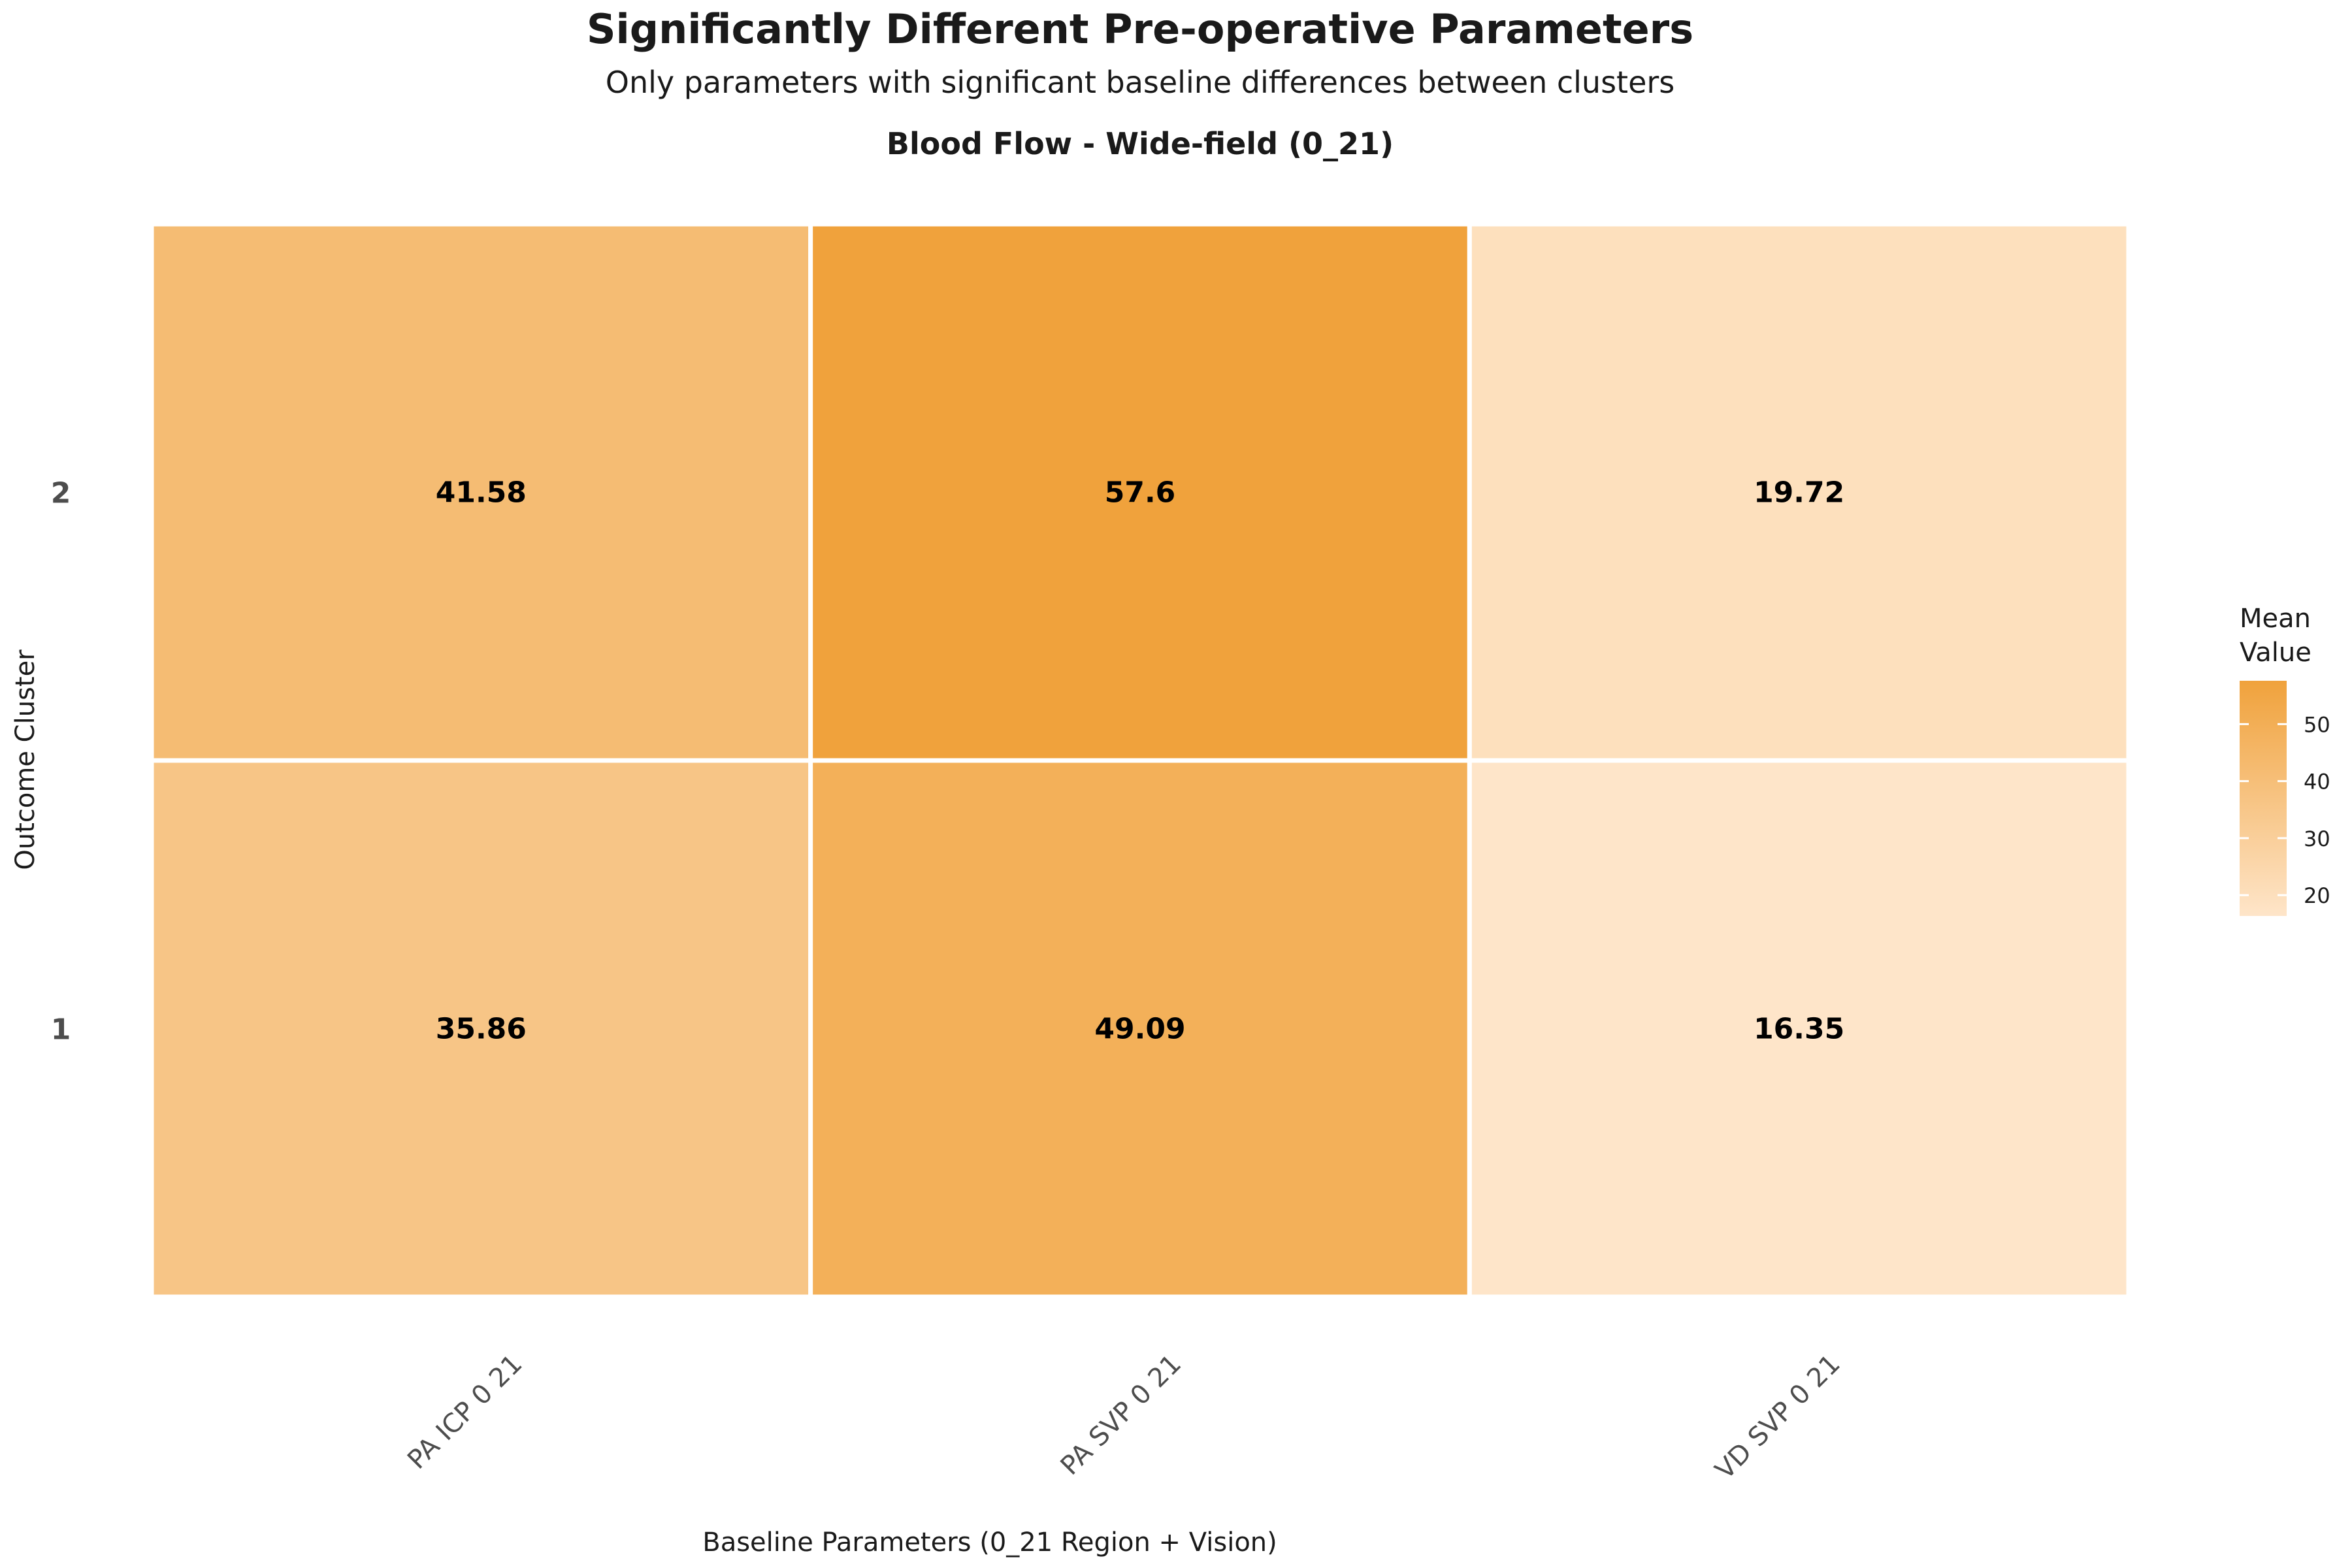 This screenshot has height=1568, width=2352. I want to click on legend-tick-label: 30, so click(2317, 838).